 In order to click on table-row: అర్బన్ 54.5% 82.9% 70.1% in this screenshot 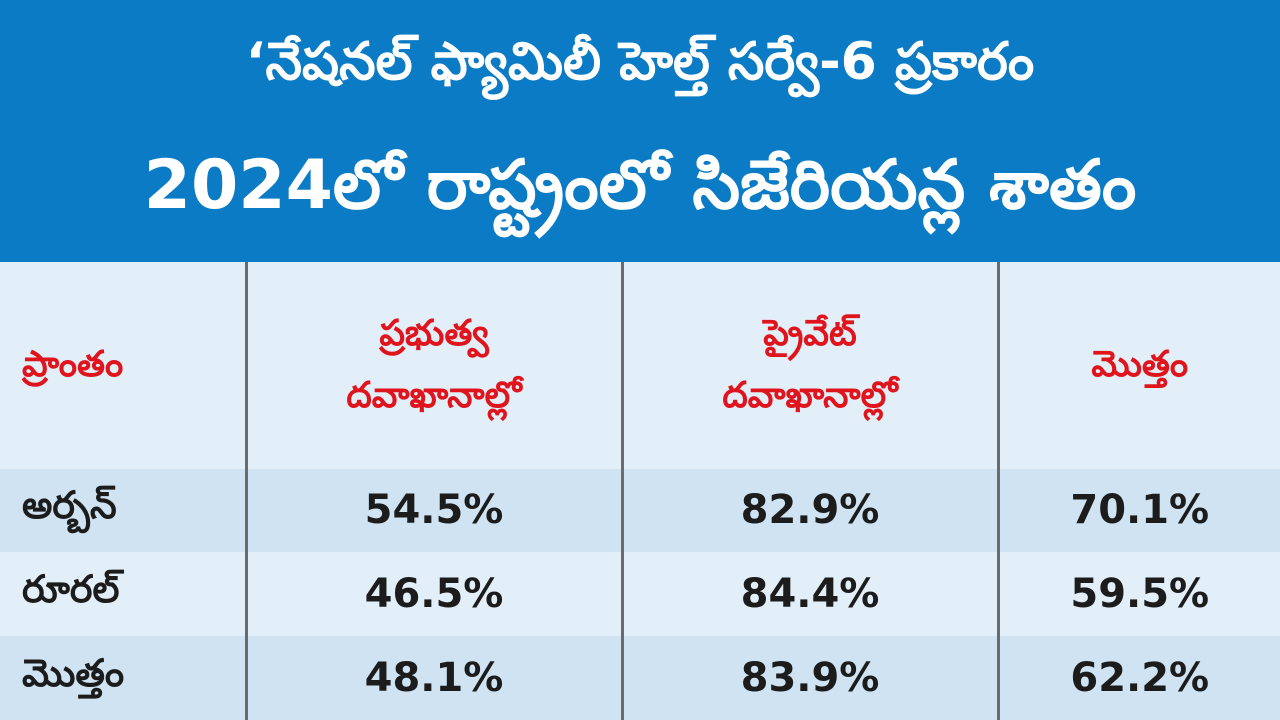, I will do `click(640, 510)`.